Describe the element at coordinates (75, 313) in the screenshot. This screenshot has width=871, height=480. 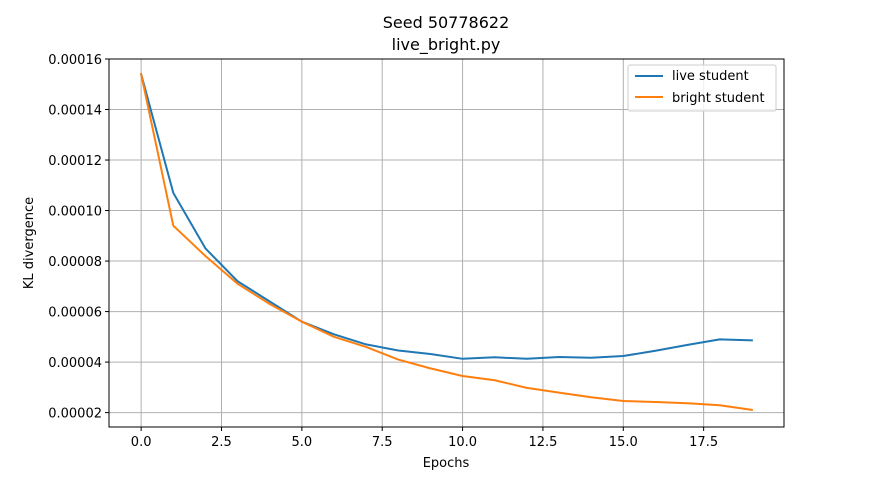
I see `y-tick-label: 0.00006` at that location.